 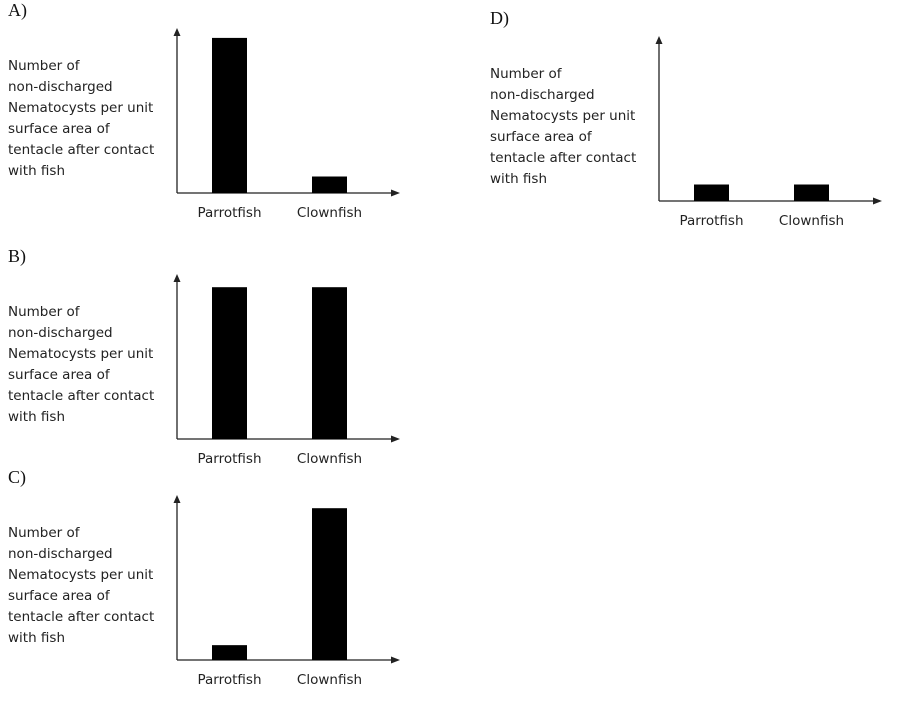 I want to click on panel-letter: A), so click(x=17, y=10).